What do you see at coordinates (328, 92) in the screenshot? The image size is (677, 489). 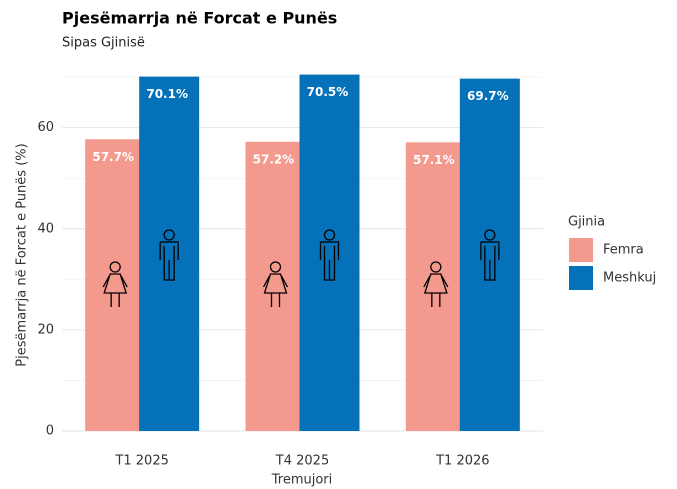 I see `value-label: 70.5%` at bounding box center [328, 92].